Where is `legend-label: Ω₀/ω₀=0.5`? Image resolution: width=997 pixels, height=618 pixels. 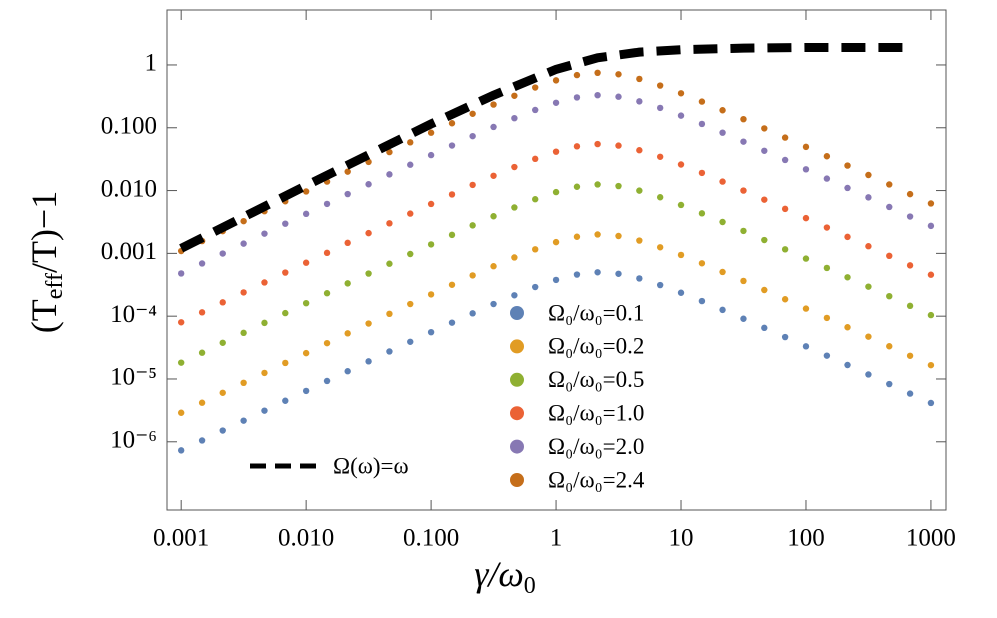 legend-label: Ω₀/ω₀=0.5 is located at coordinates (596, 379).